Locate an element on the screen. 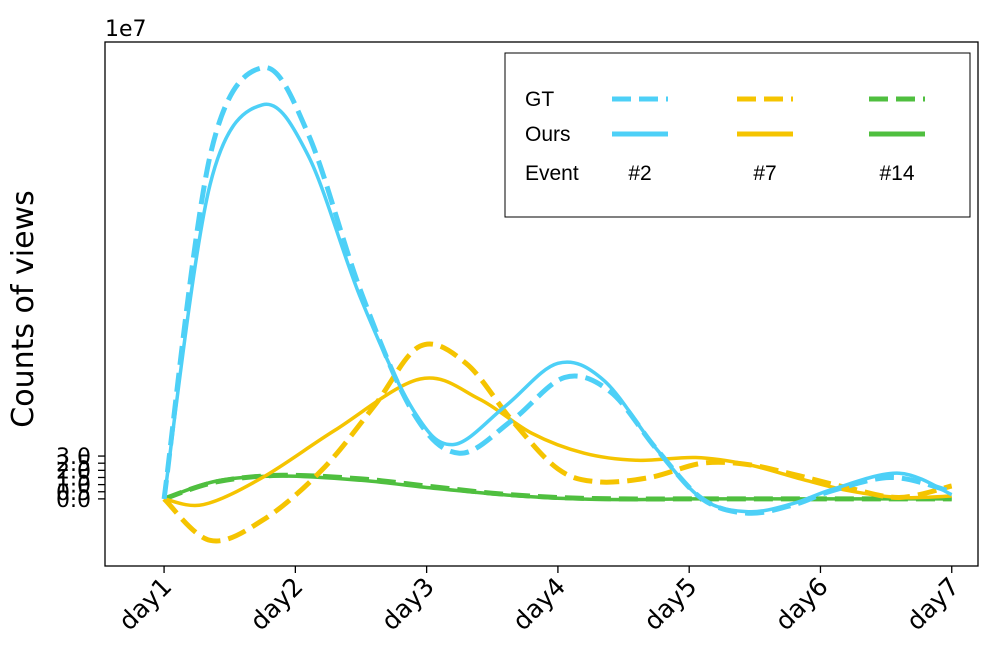 The width and height of the screenshot is (995, 657). y-tick-label: 3.0 is located at coordinates (73, 457).